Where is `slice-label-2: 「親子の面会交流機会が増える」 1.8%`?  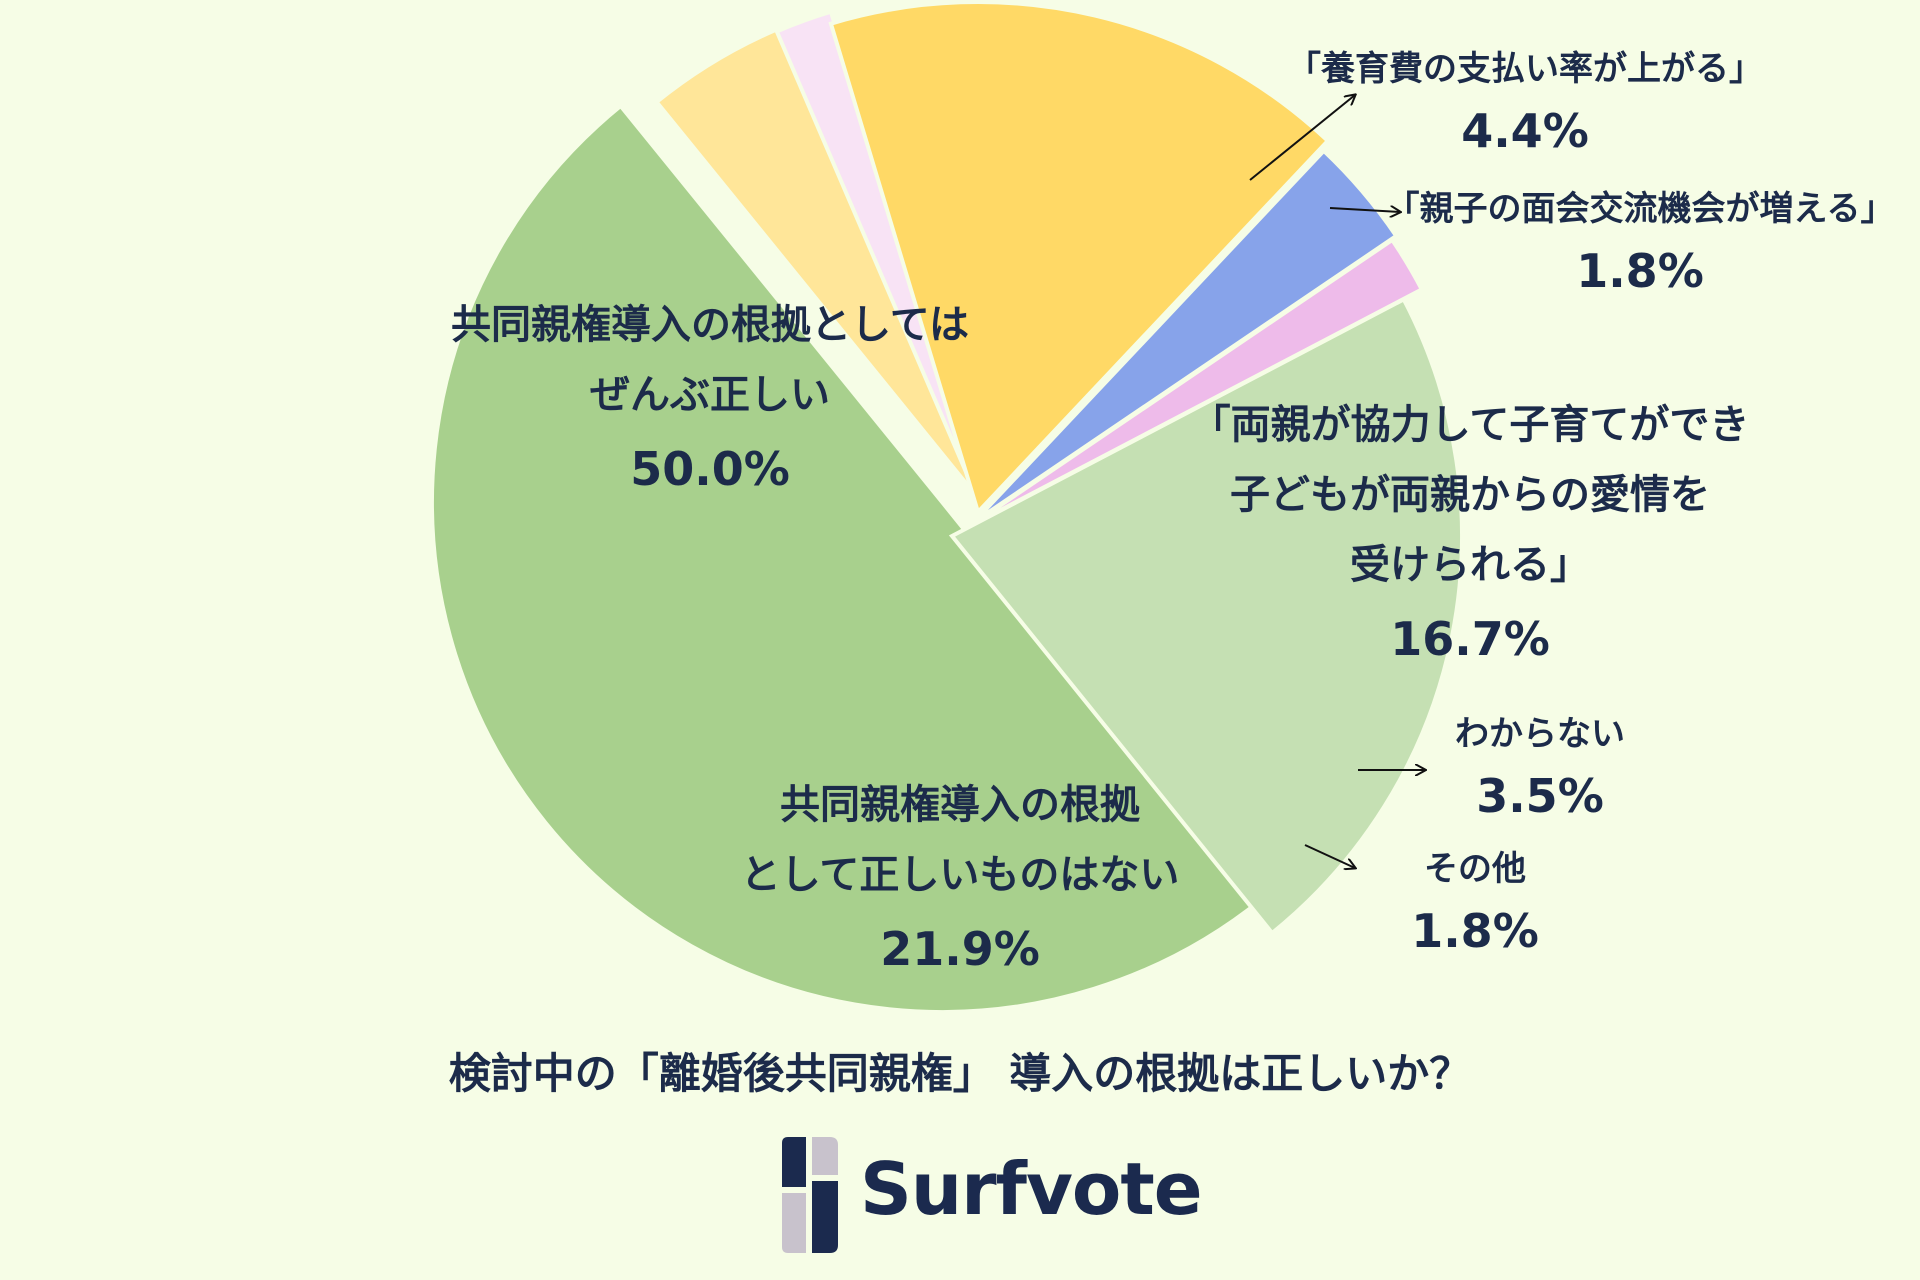 slice-label-2: 「親子の面会交流機会が増える」 1.8% is located at coordinates (1580, 240).